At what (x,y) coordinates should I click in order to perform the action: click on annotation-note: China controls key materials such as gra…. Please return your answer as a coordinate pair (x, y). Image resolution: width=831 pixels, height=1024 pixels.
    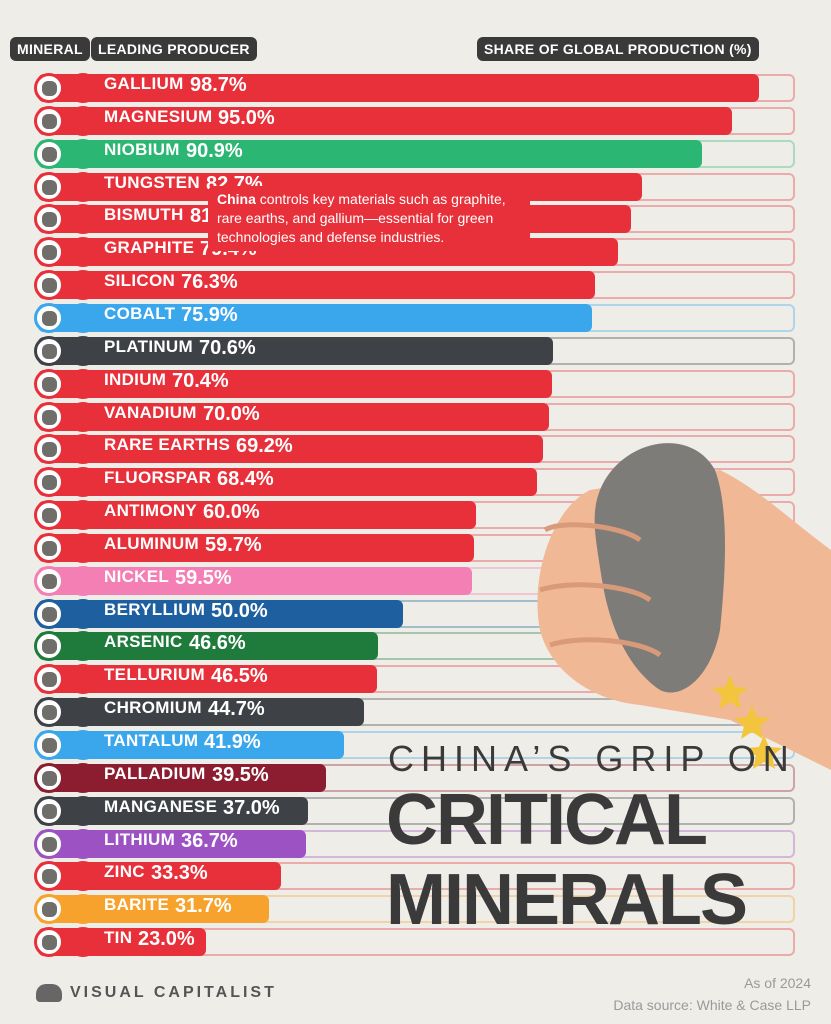
    Looking at the image, I should click on (369, 218).